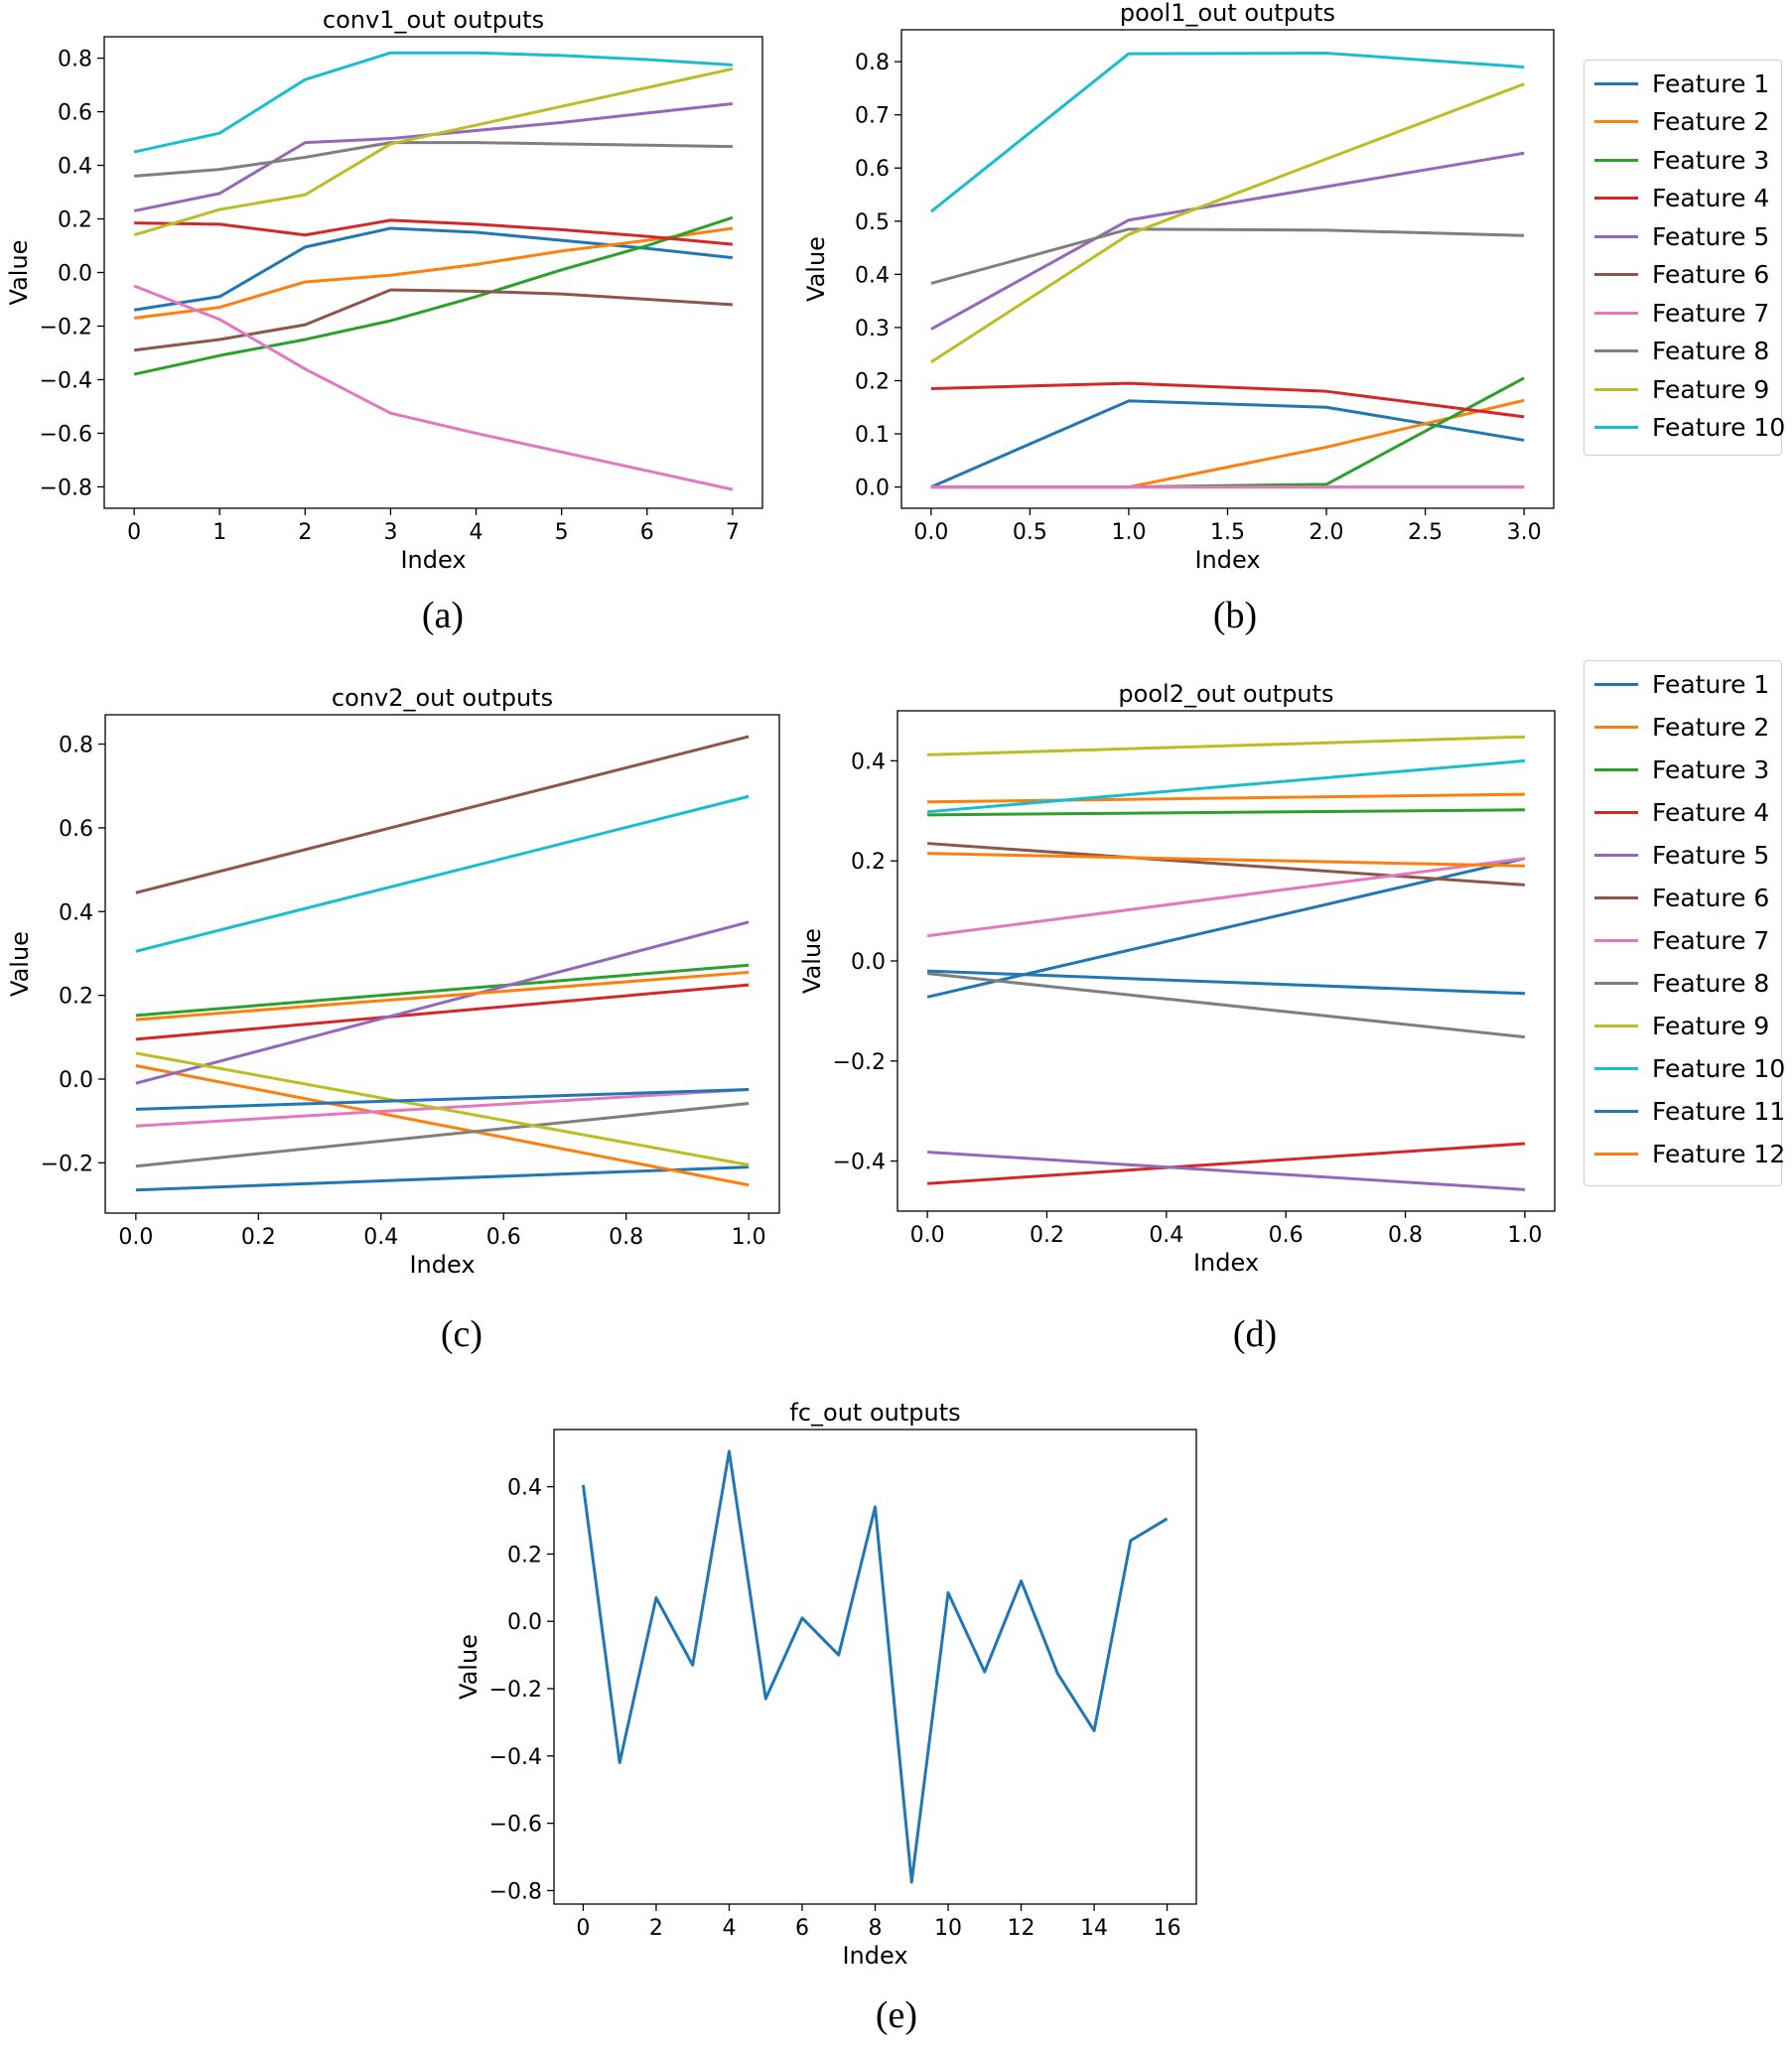 Image resolution: width=1792 pixels, height=2047 pixels. Describe the element at coordinates (562, 532) in the screenshot. I see `x-tick-label-a: 5` at that location.